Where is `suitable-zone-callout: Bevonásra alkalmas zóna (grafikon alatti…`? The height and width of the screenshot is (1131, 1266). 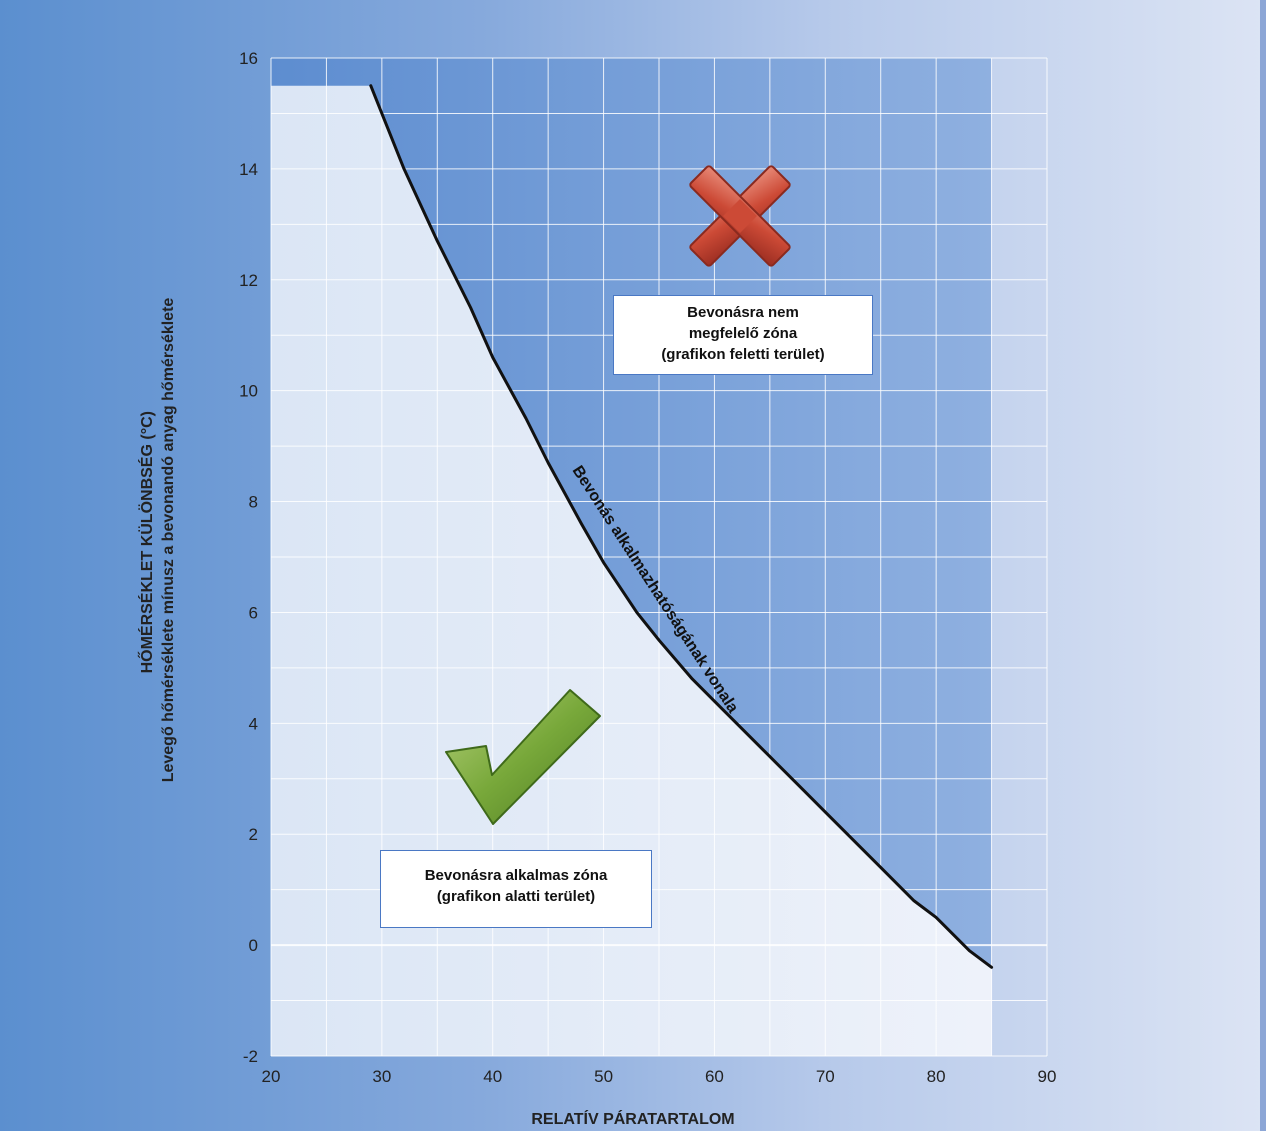 suitable-zone-callout: Bevonásra alkalmas zóna (grafikon alatti… is located at coordinates (516, 889).